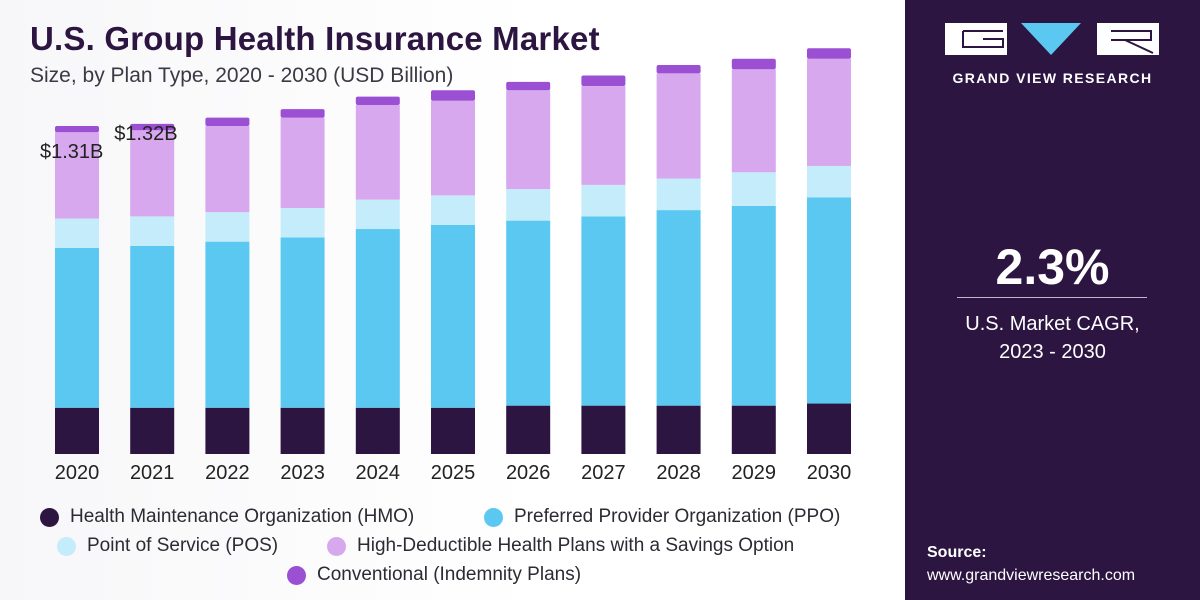 The height and width of the screenshot is (600, 1200). I want to click on bar-conventional-2030, so click(829, 53).